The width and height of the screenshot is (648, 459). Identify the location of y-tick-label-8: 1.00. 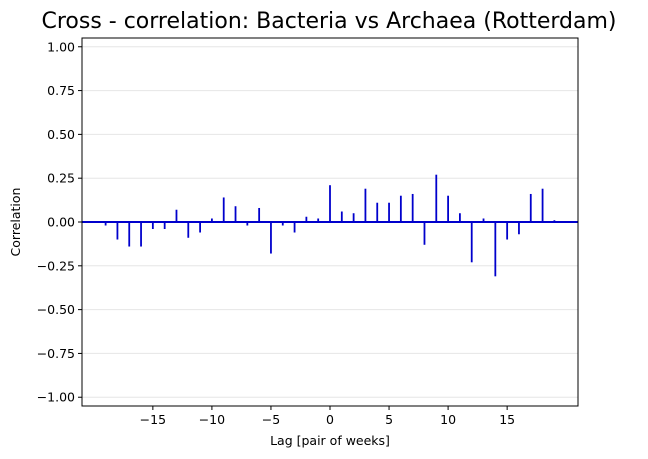
(61, 46).